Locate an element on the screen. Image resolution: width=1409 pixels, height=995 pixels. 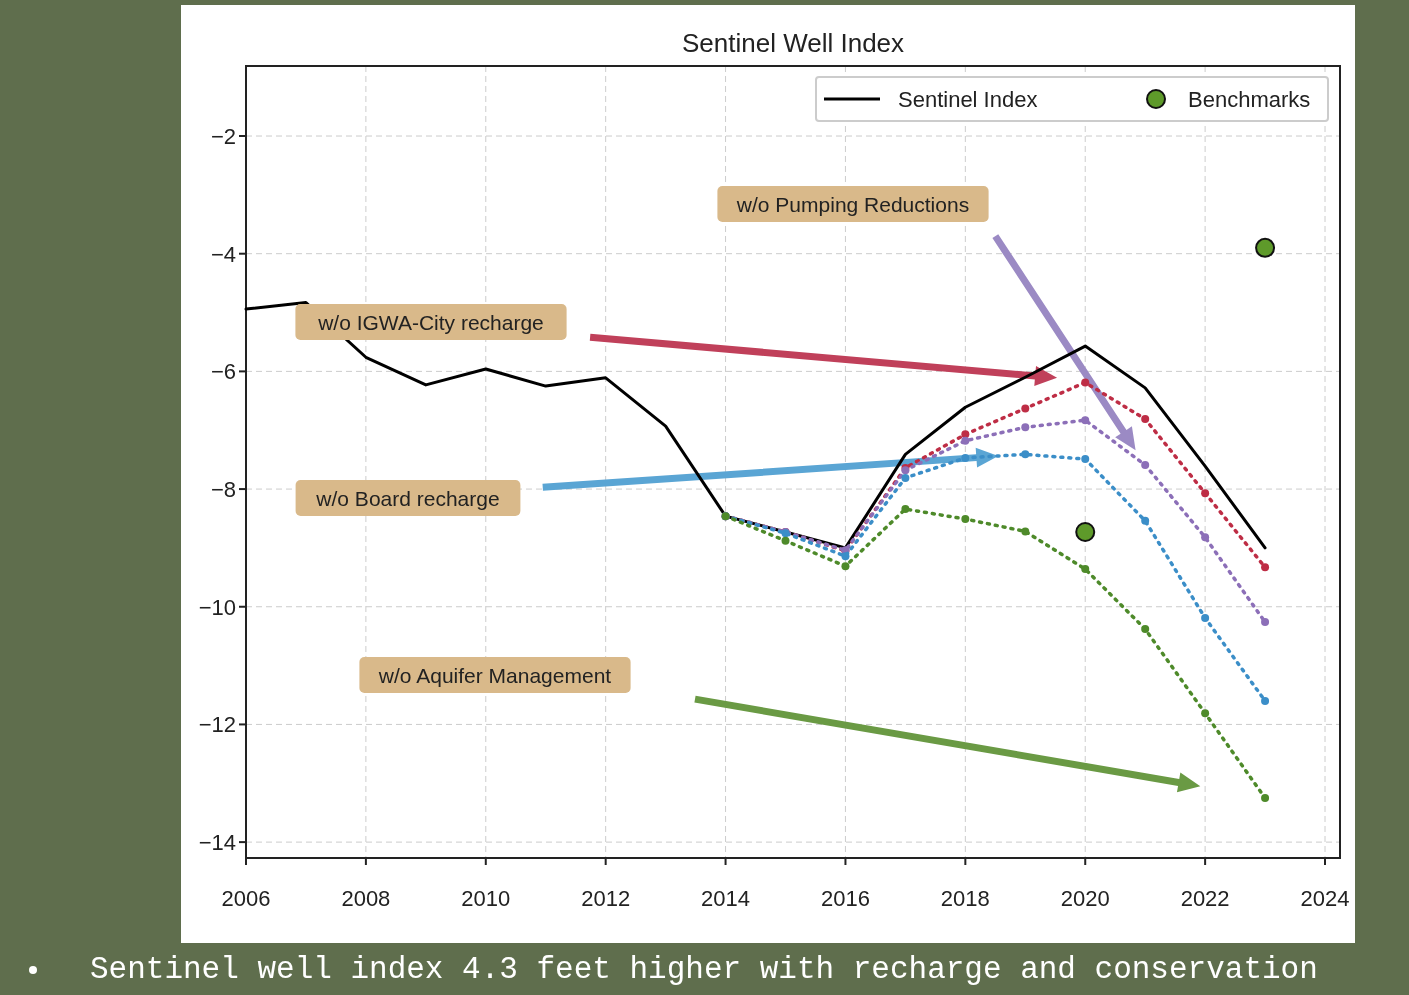
y-tick-label: −12 is located at coordinates (217, 725).